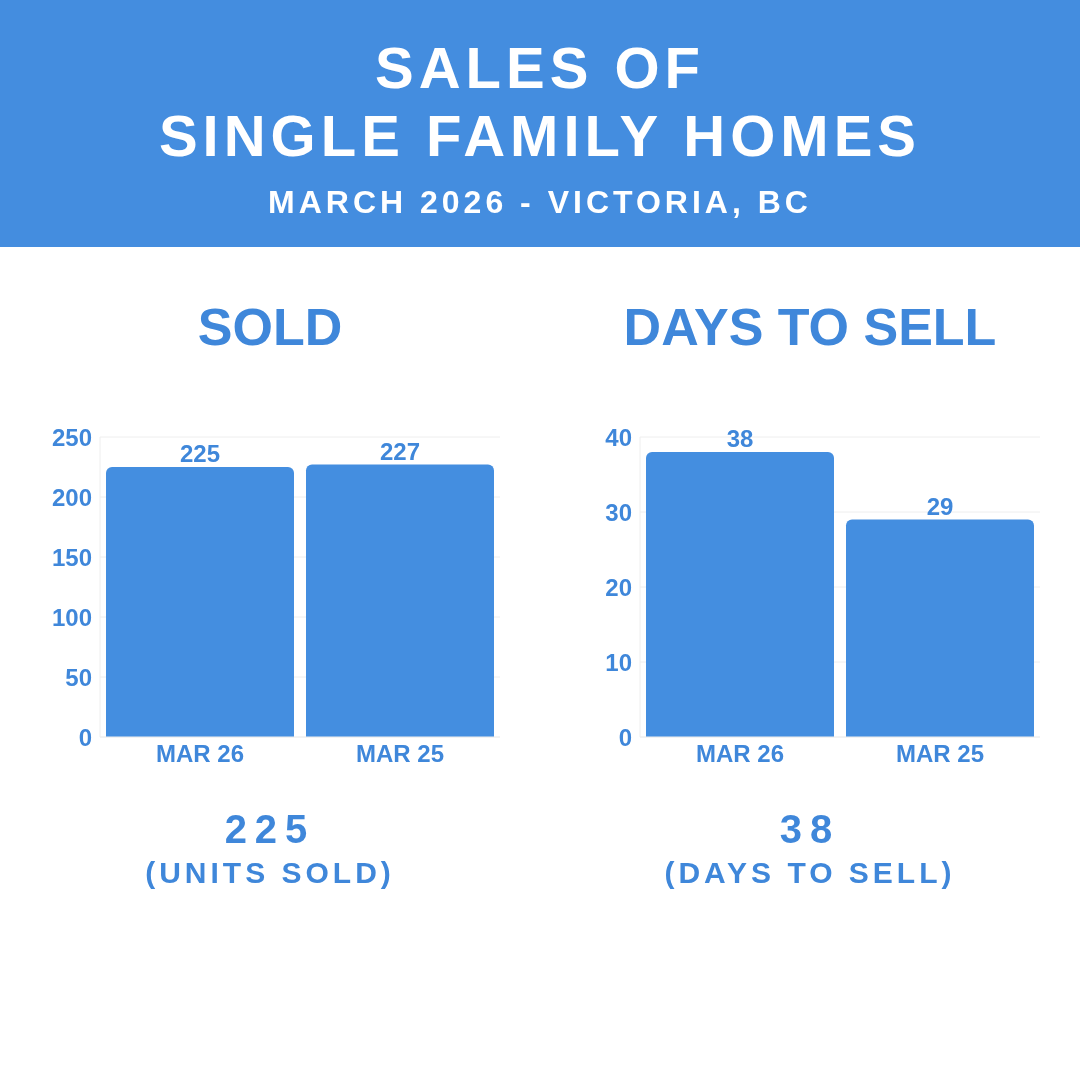 The image size is (1080, 1080). What do you see at coordinates (540, 202) in the screenshot?
I see `text: MARCH 2026 - VICTORIA, BC` at bounding box center [540, 202].